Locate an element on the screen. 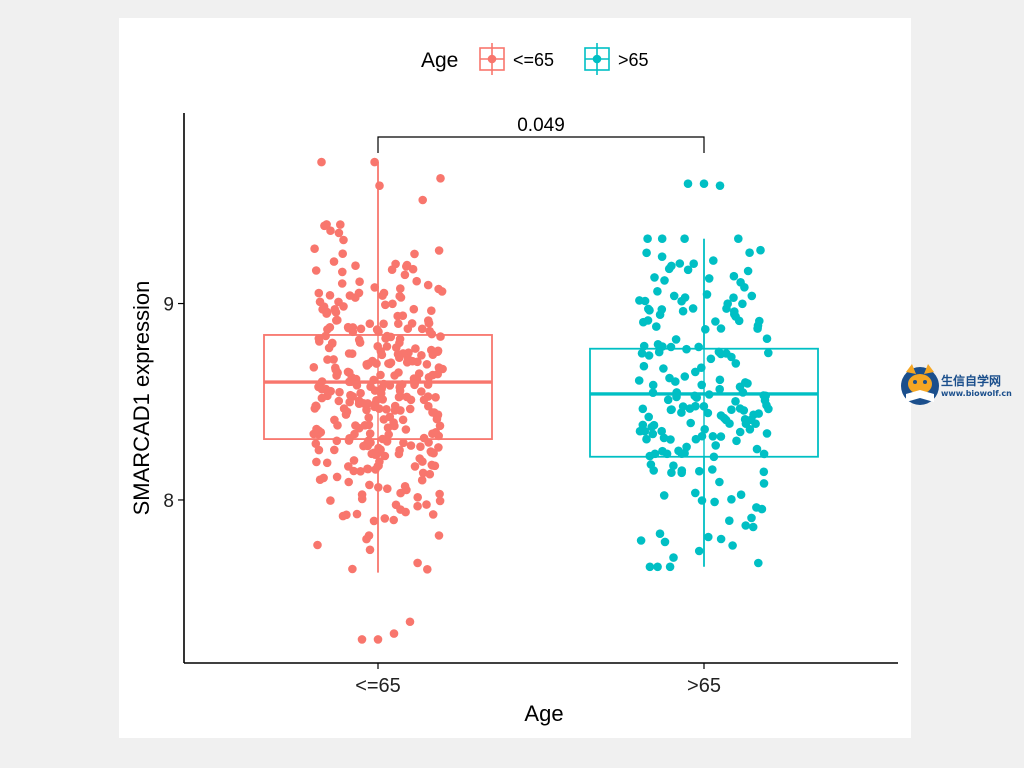  legend-key-dot is located at coordinates (597, 59).